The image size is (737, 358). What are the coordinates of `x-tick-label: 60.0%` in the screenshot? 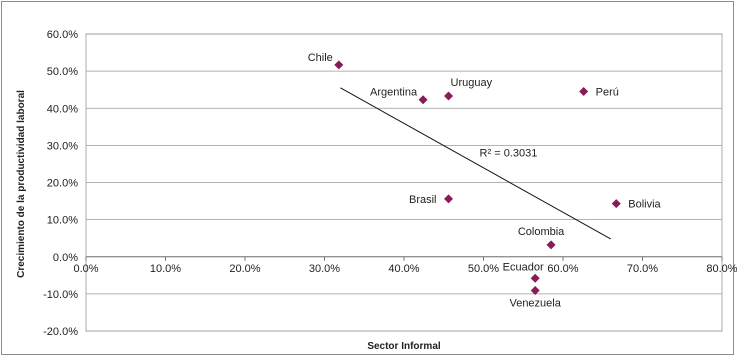 It's located at (562, 269).